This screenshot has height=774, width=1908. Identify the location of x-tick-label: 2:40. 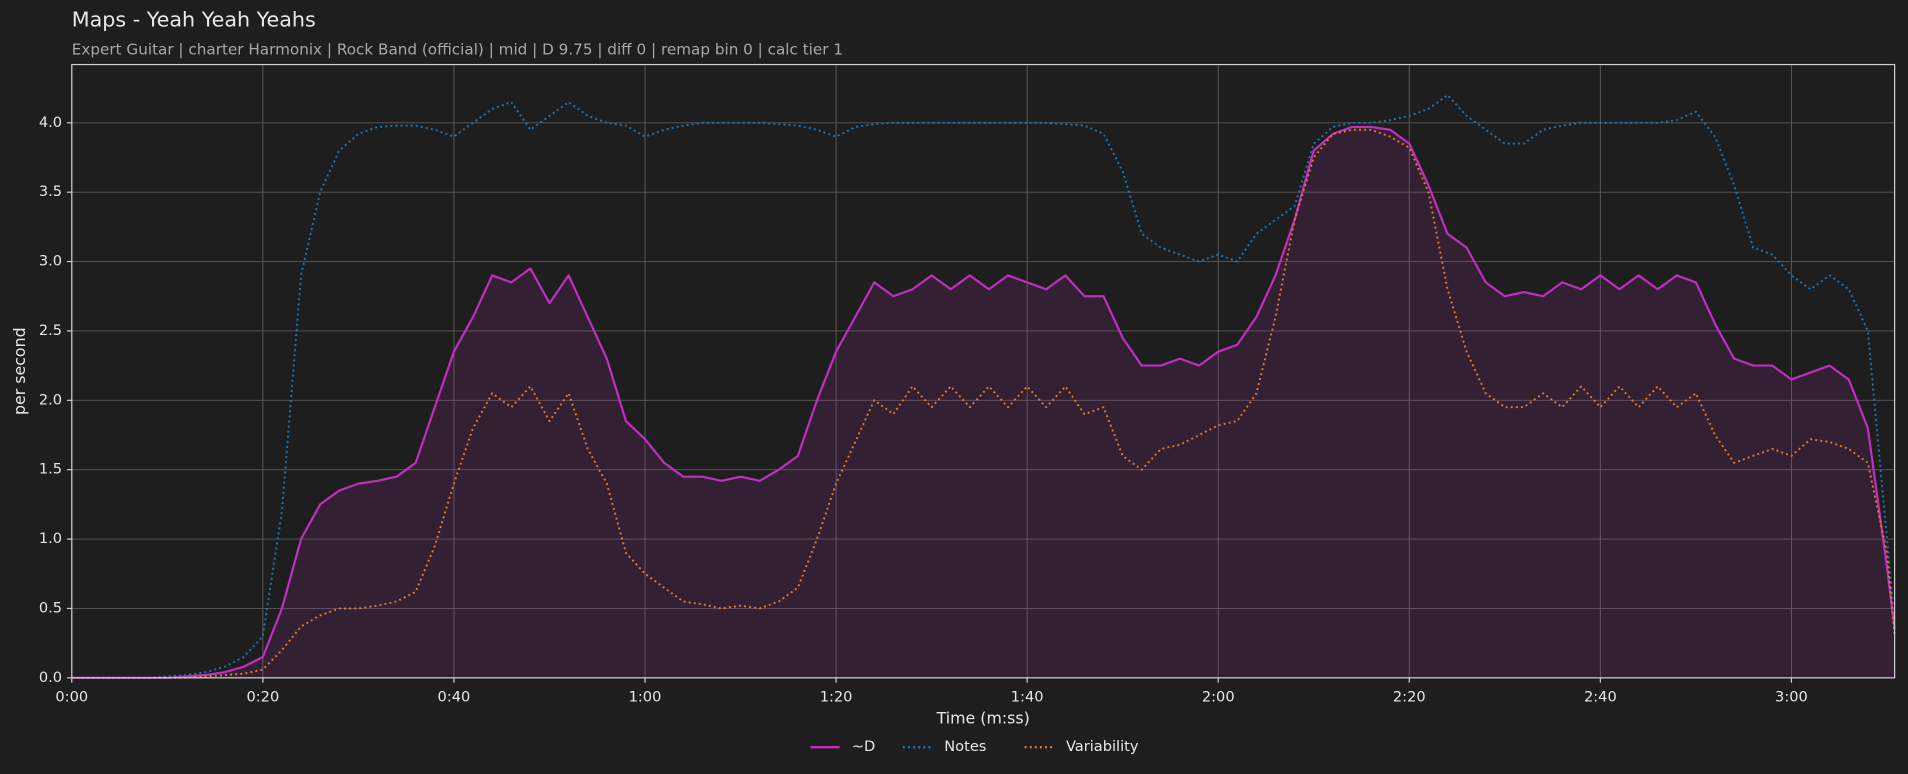
(1600, 696).